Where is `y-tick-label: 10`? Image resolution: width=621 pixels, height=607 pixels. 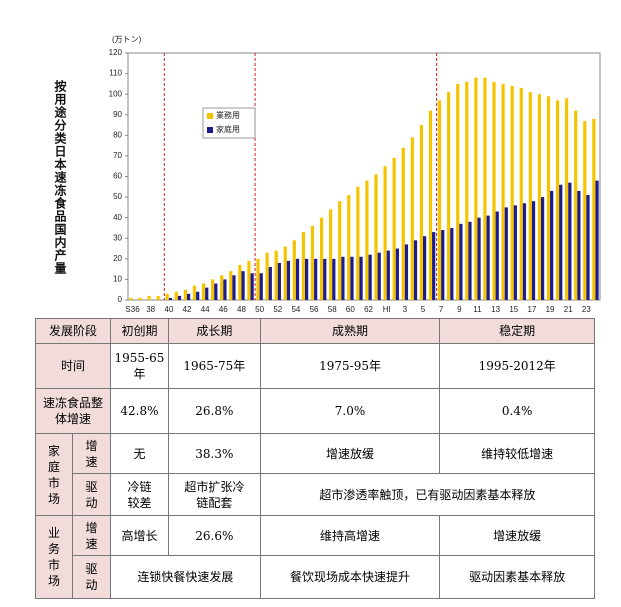 y-tick-label: 10 is located at coordinates (117, 279).